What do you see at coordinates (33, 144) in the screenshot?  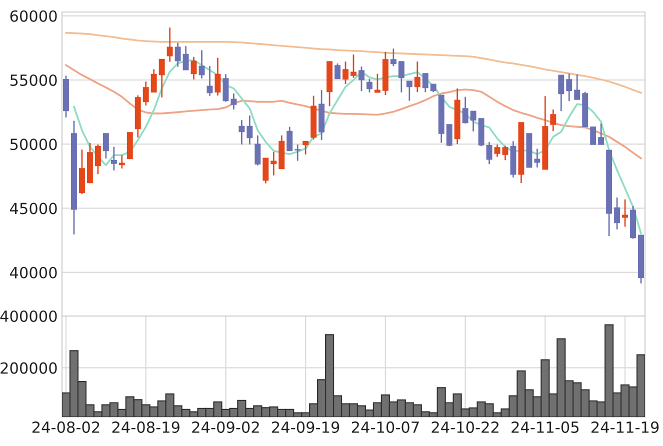 I see `y-tick-label: 50000` at bounding box center [33, 144].